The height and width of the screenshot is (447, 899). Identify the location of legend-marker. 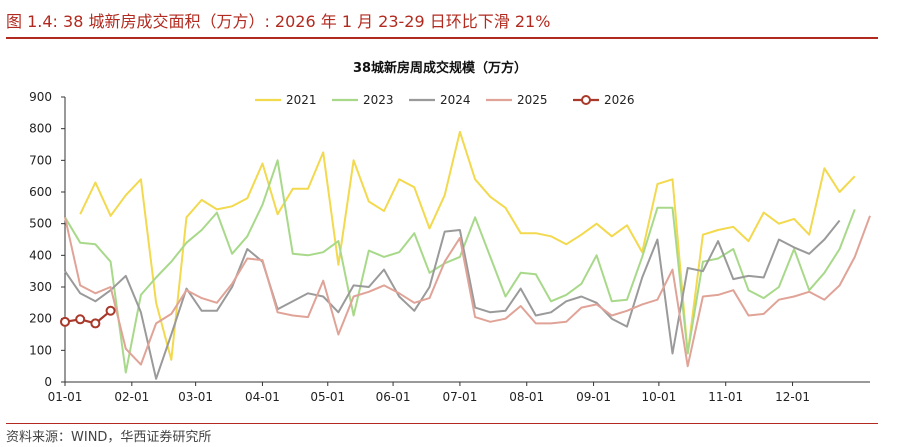
(586, 100).